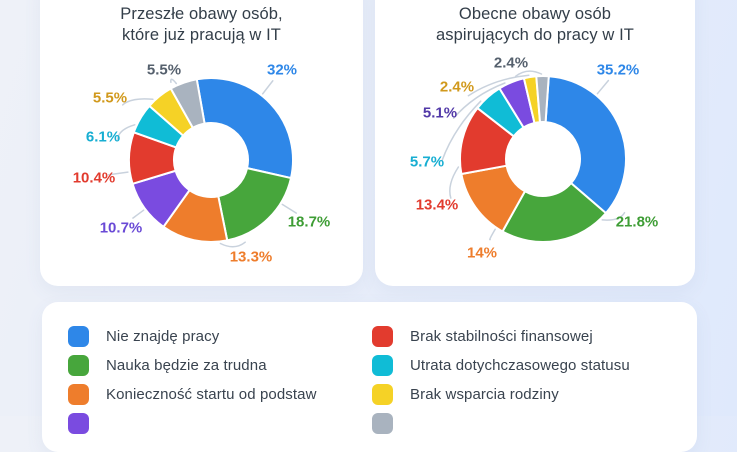 This screenshot has height=452, width=737. What do you see at coordinates (382, 423) in the screenshot?
I see `legend-swatch-gray` at bounding box center [382, 423].